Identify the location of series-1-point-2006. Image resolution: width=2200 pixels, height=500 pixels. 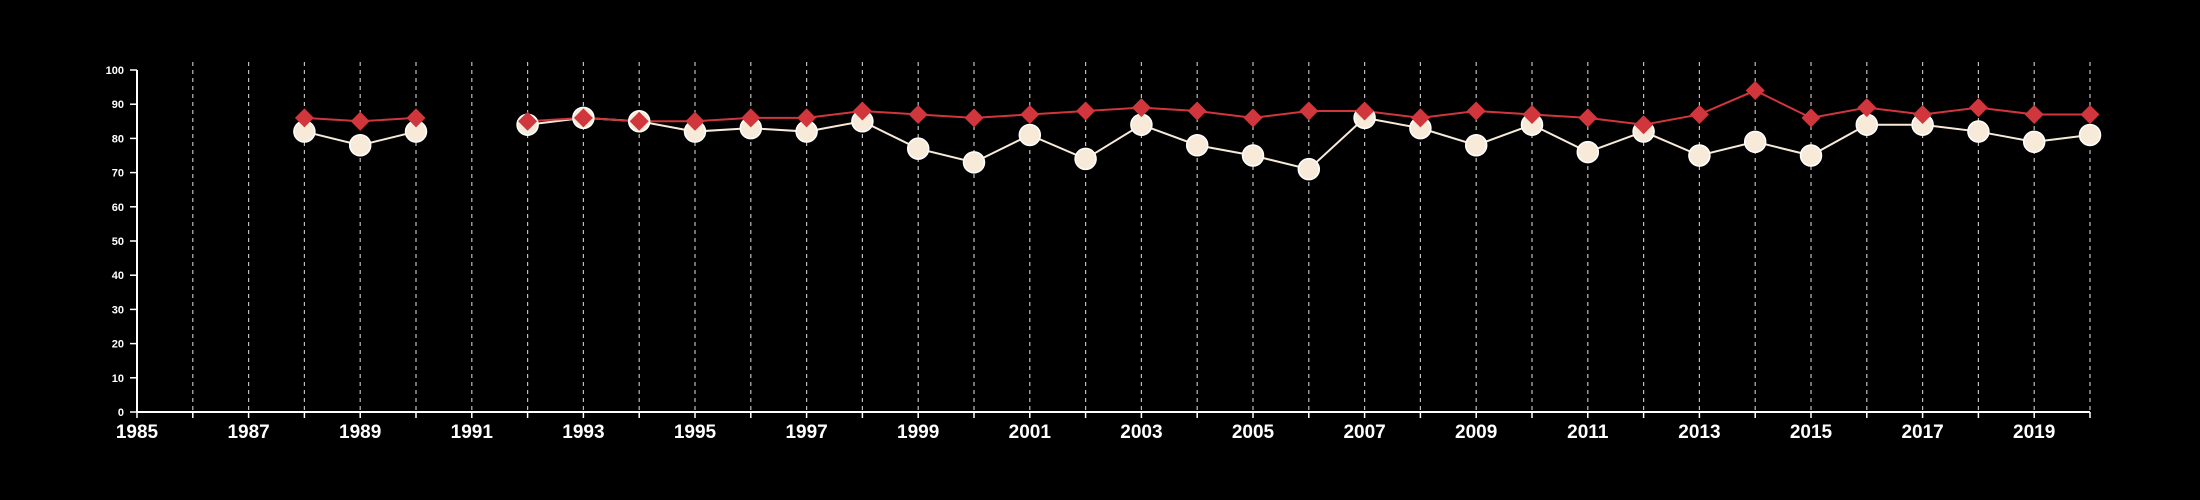
(1309, 169).